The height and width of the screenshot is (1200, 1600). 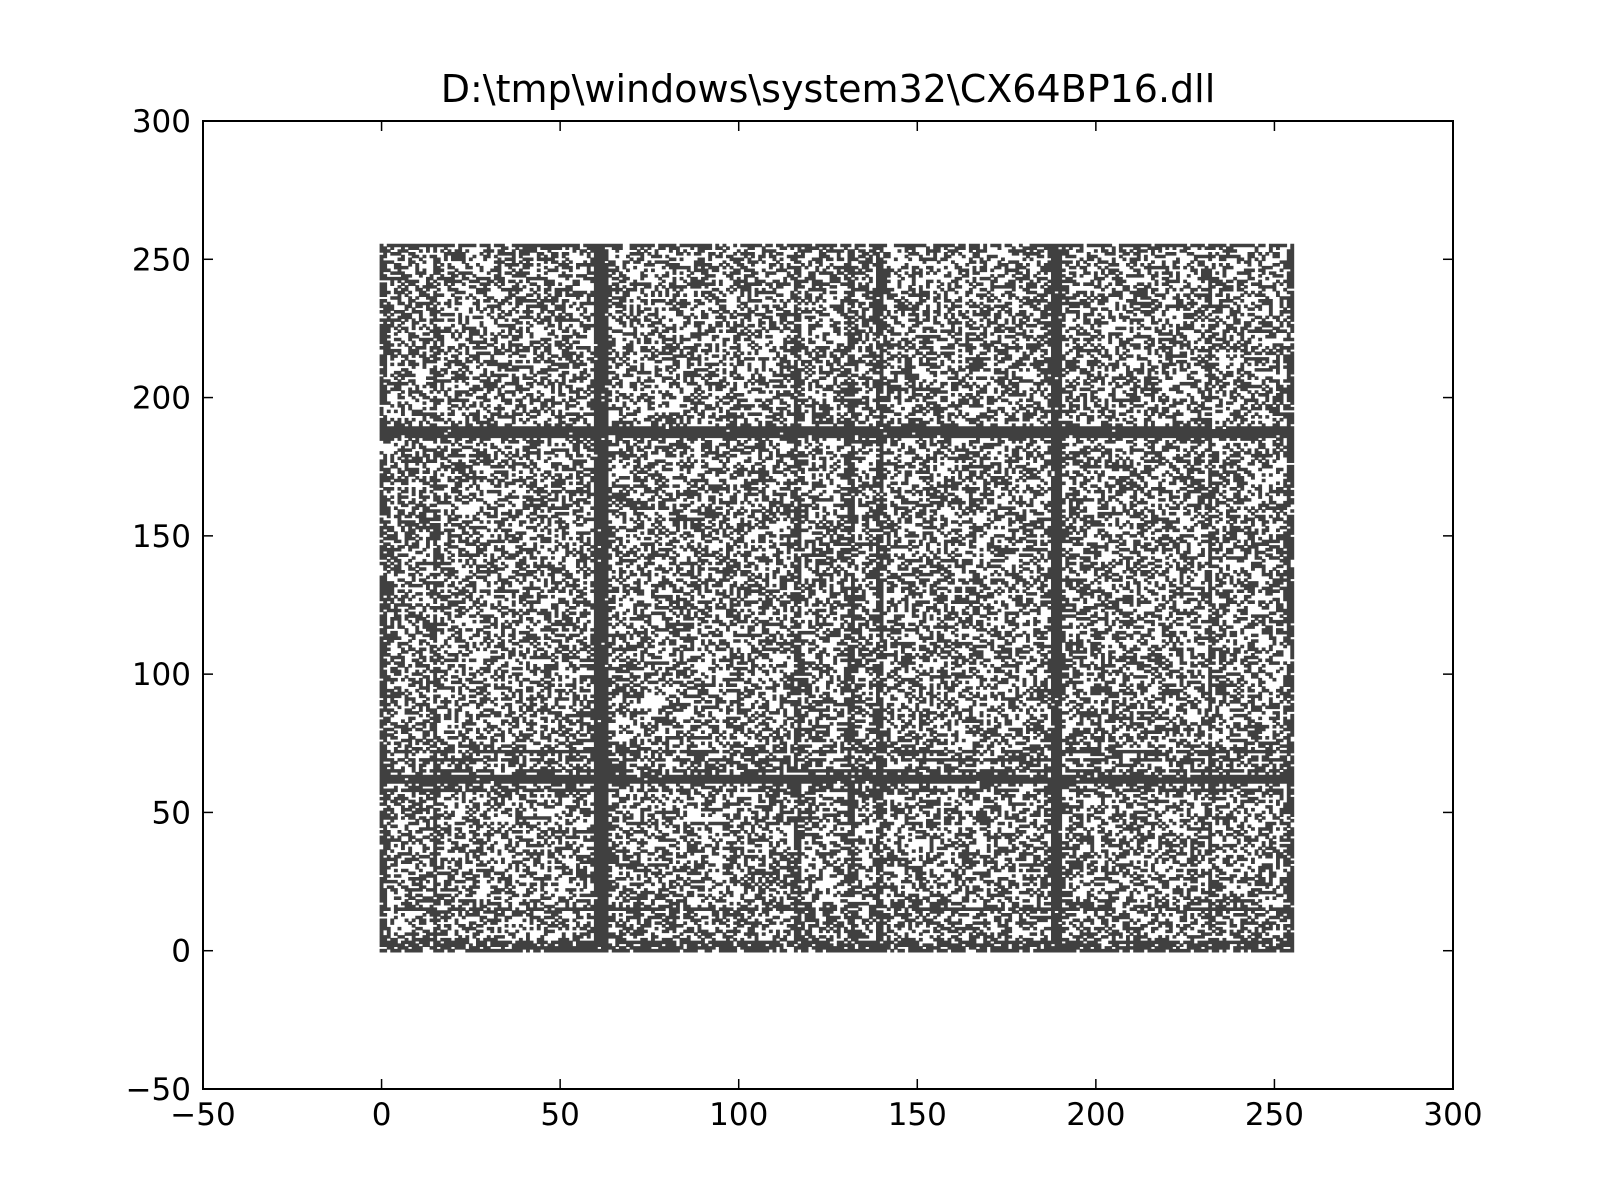 I want to click on y-tick-label: 0, so click(x=181, y=952).